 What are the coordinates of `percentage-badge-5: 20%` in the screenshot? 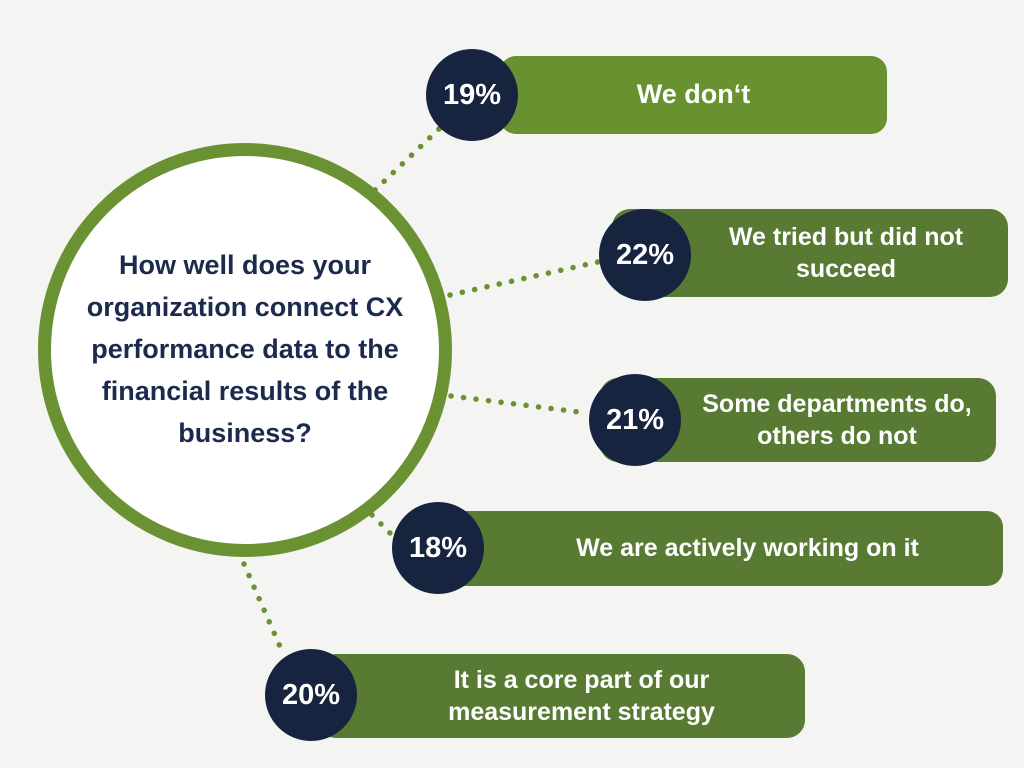 It's located at (311, 695).